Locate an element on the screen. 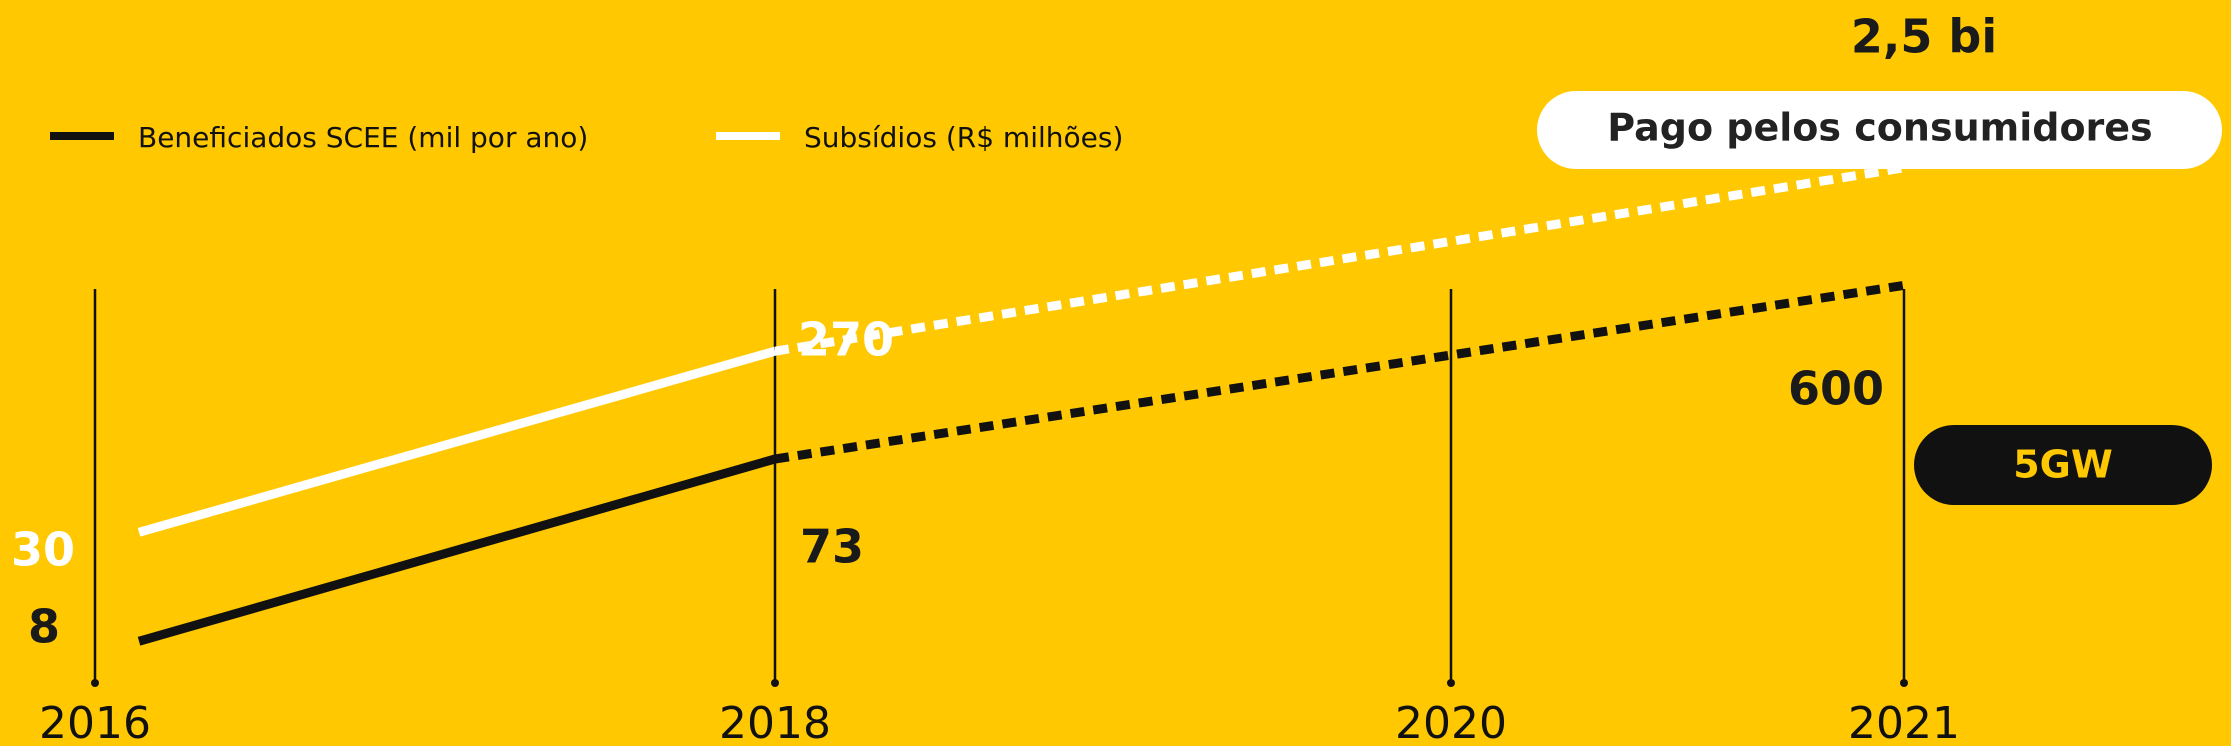 The width and height of the screenshot is (2231, 746). annotation: Pago pelos consumidores is located at coordinates (1879, 128).